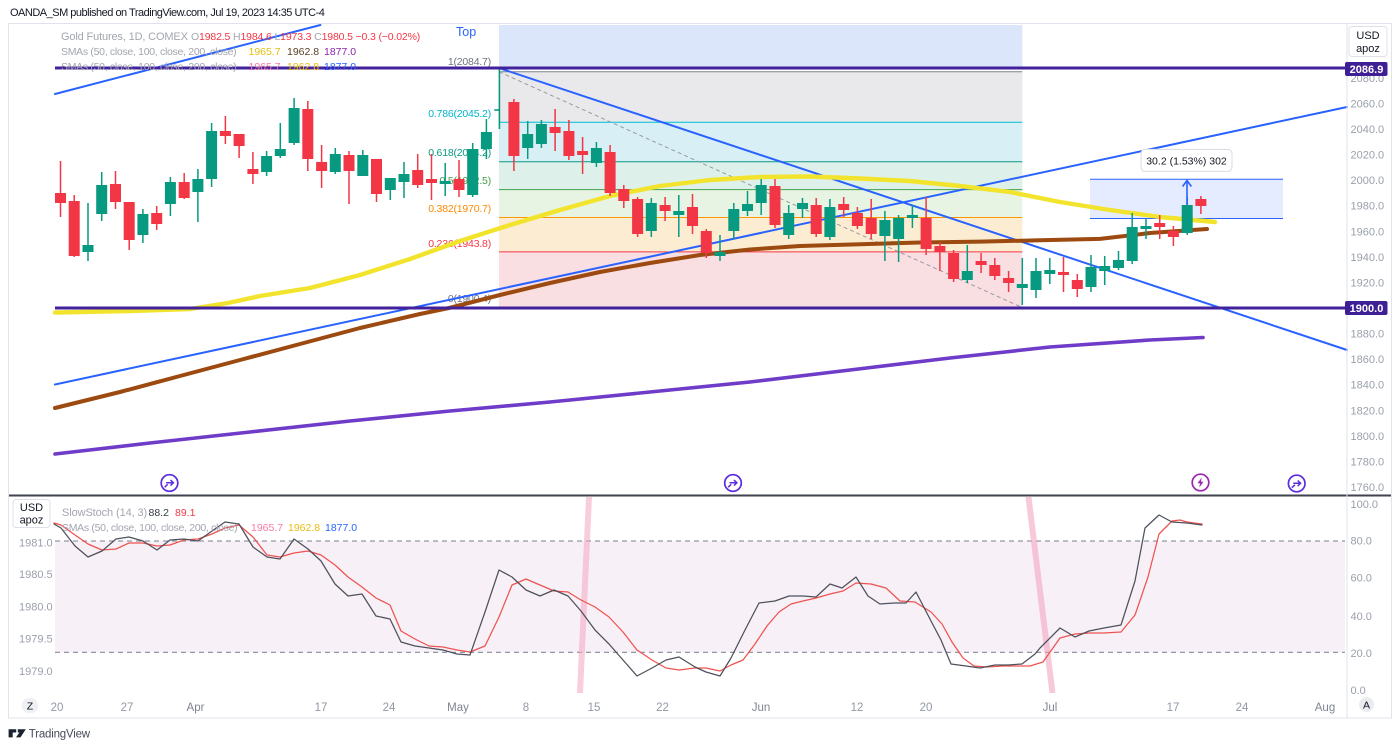  I want to click on svg-text: Jun, so click(761, 708).